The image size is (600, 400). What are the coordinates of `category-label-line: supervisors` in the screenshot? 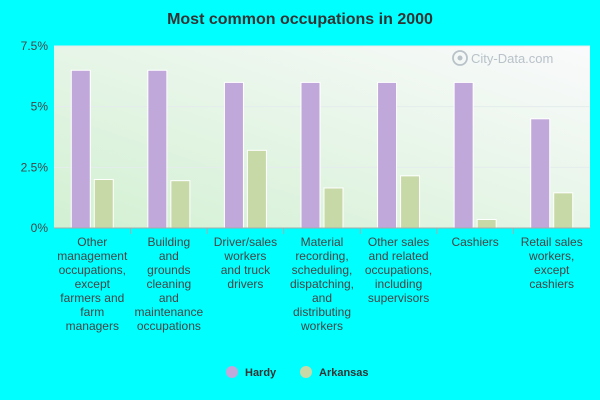 It's located at (398, 298).